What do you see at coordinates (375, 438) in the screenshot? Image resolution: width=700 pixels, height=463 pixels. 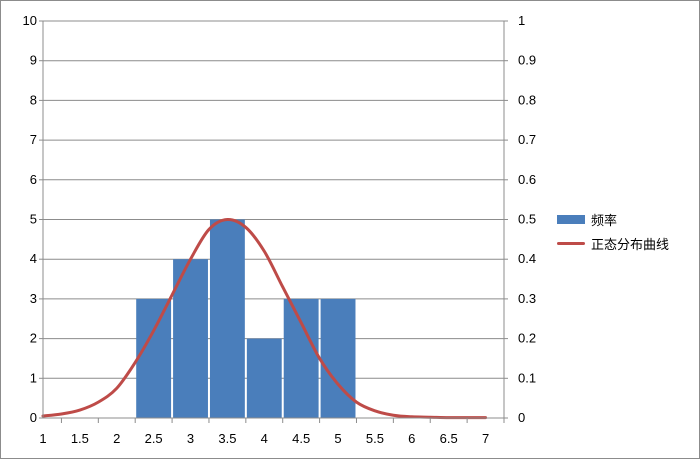 I see `x-tick-label: 5.5` at bounding box center [375, 438].